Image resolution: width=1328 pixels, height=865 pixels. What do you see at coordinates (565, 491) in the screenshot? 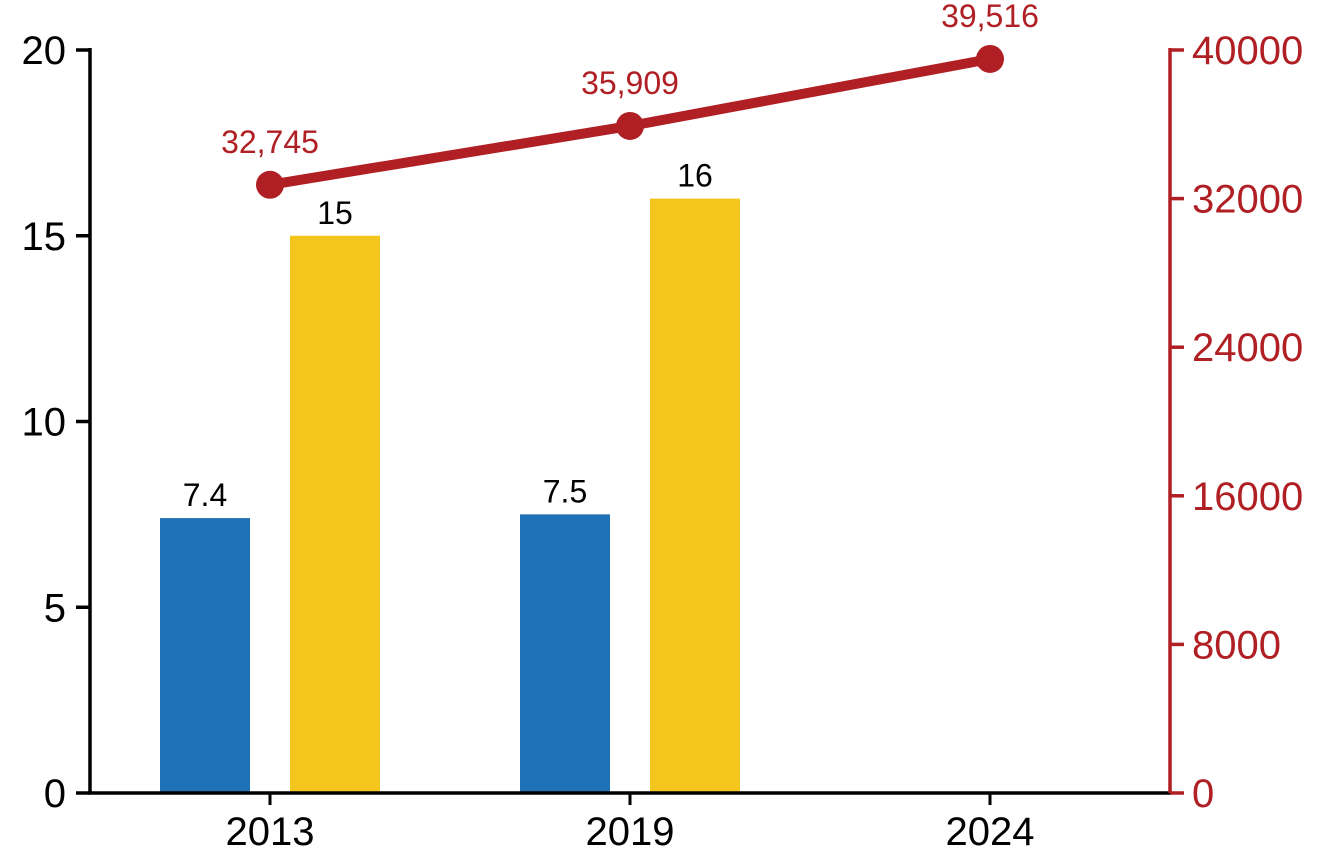
I see `bar-value-label: 7.5` at bounding box center [565, 491].